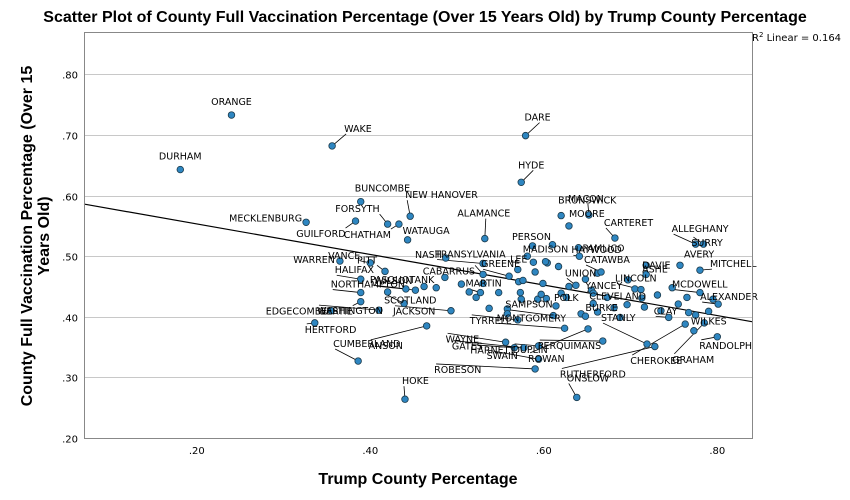  Describe the element at coordinates (589, 215) in the screenshot. I see `data-point-macon` at that location.